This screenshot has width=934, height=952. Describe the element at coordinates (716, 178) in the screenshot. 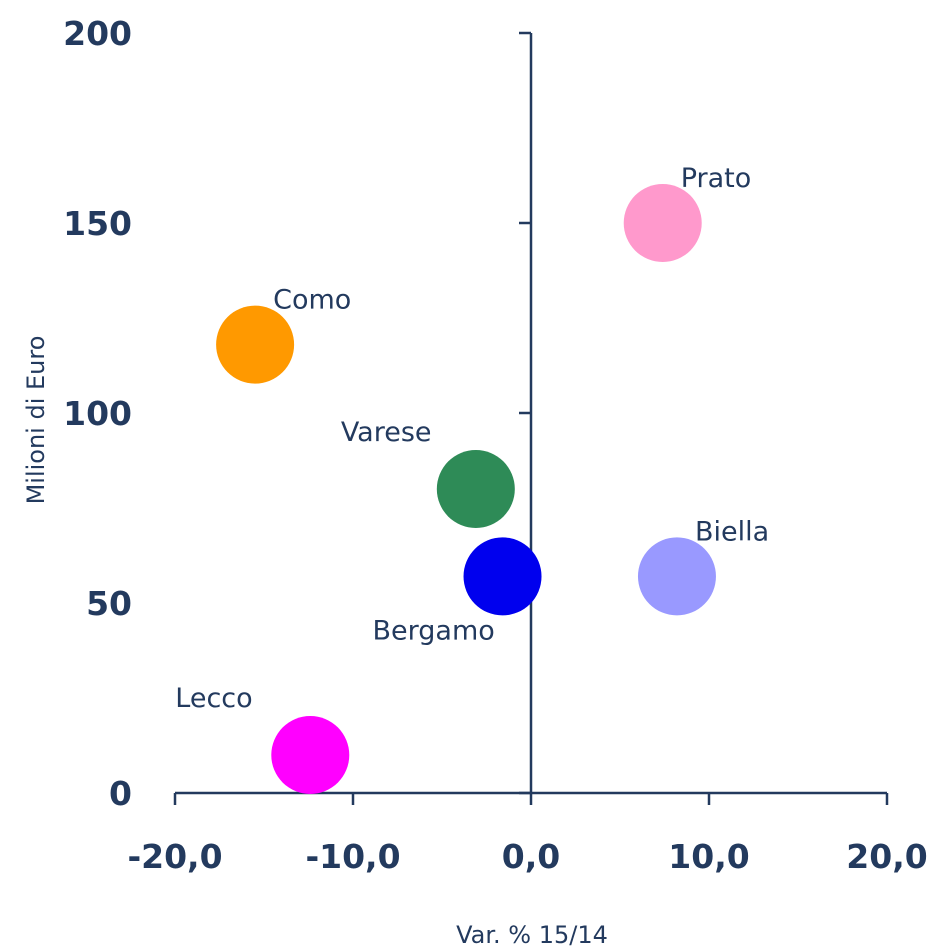

I see `point-label-prato: Prato` at that location.